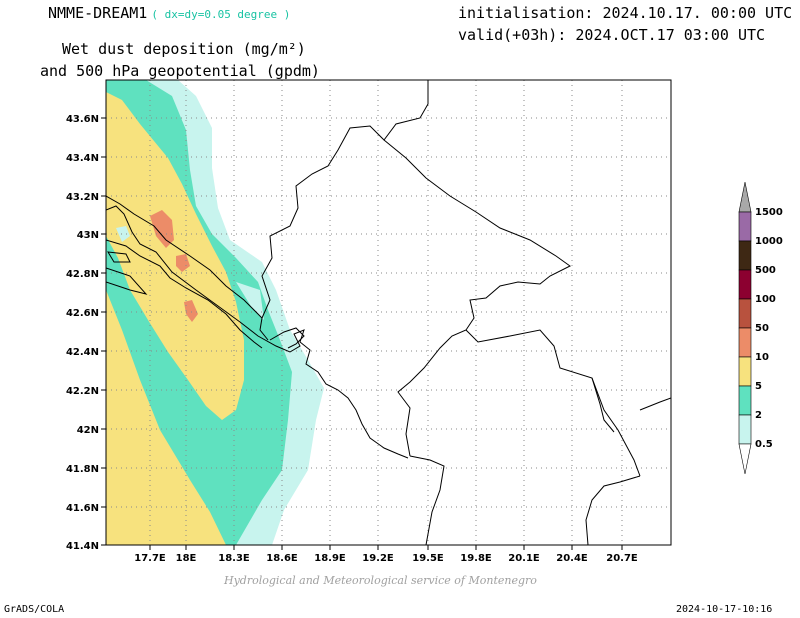 The width and height of the screenshot is (800, 618). I want to click on software-label: GrADS/COLA, so click(34, 609).